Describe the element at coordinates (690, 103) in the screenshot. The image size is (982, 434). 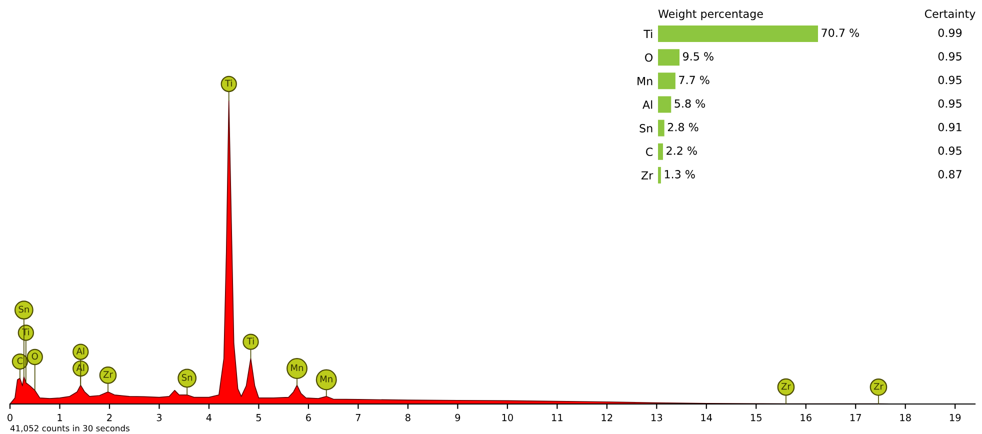
I see `data-label: 5.8 %` at that location.